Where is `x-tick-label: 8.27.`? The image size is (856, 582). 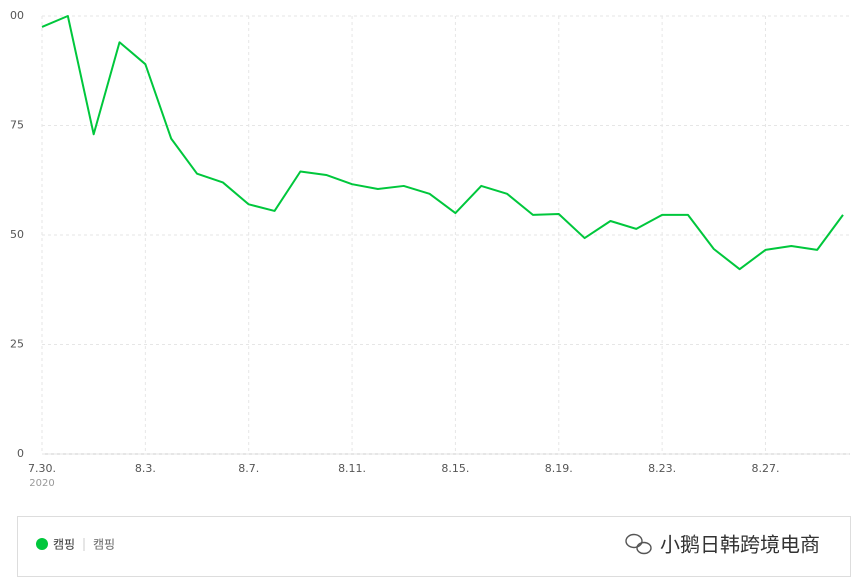 x-tick-label: 8.27. is located at coordinates (765, 468).